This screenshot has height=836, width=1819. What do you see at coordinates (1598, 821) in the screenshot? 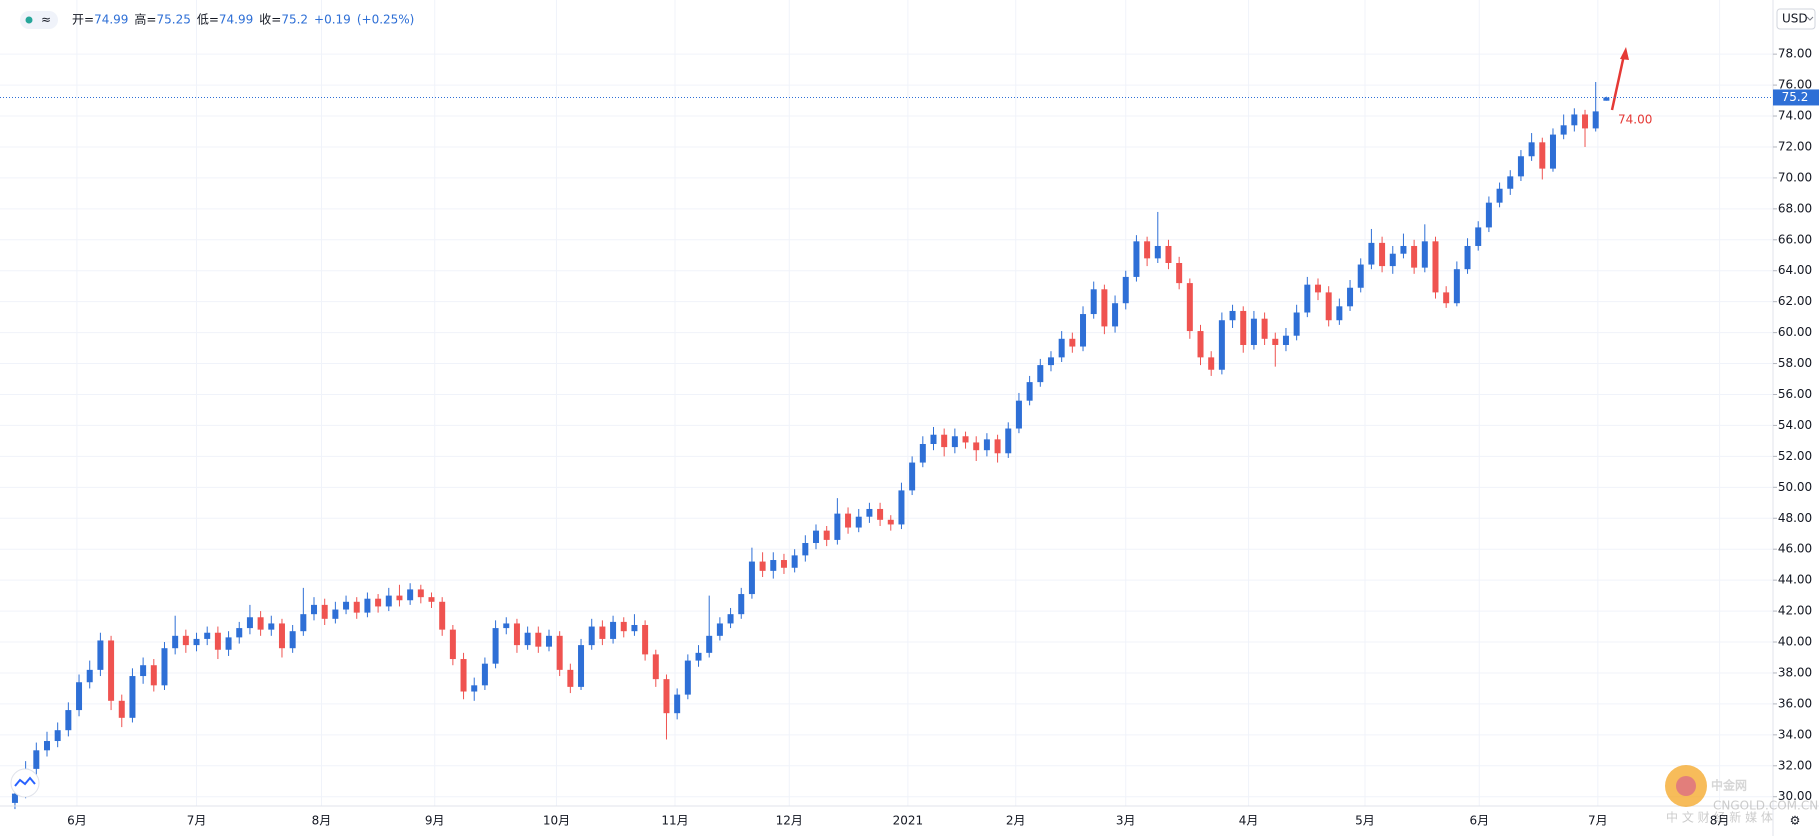
I see `x-tick-label: 7月` at bounding box center [1598, 821].